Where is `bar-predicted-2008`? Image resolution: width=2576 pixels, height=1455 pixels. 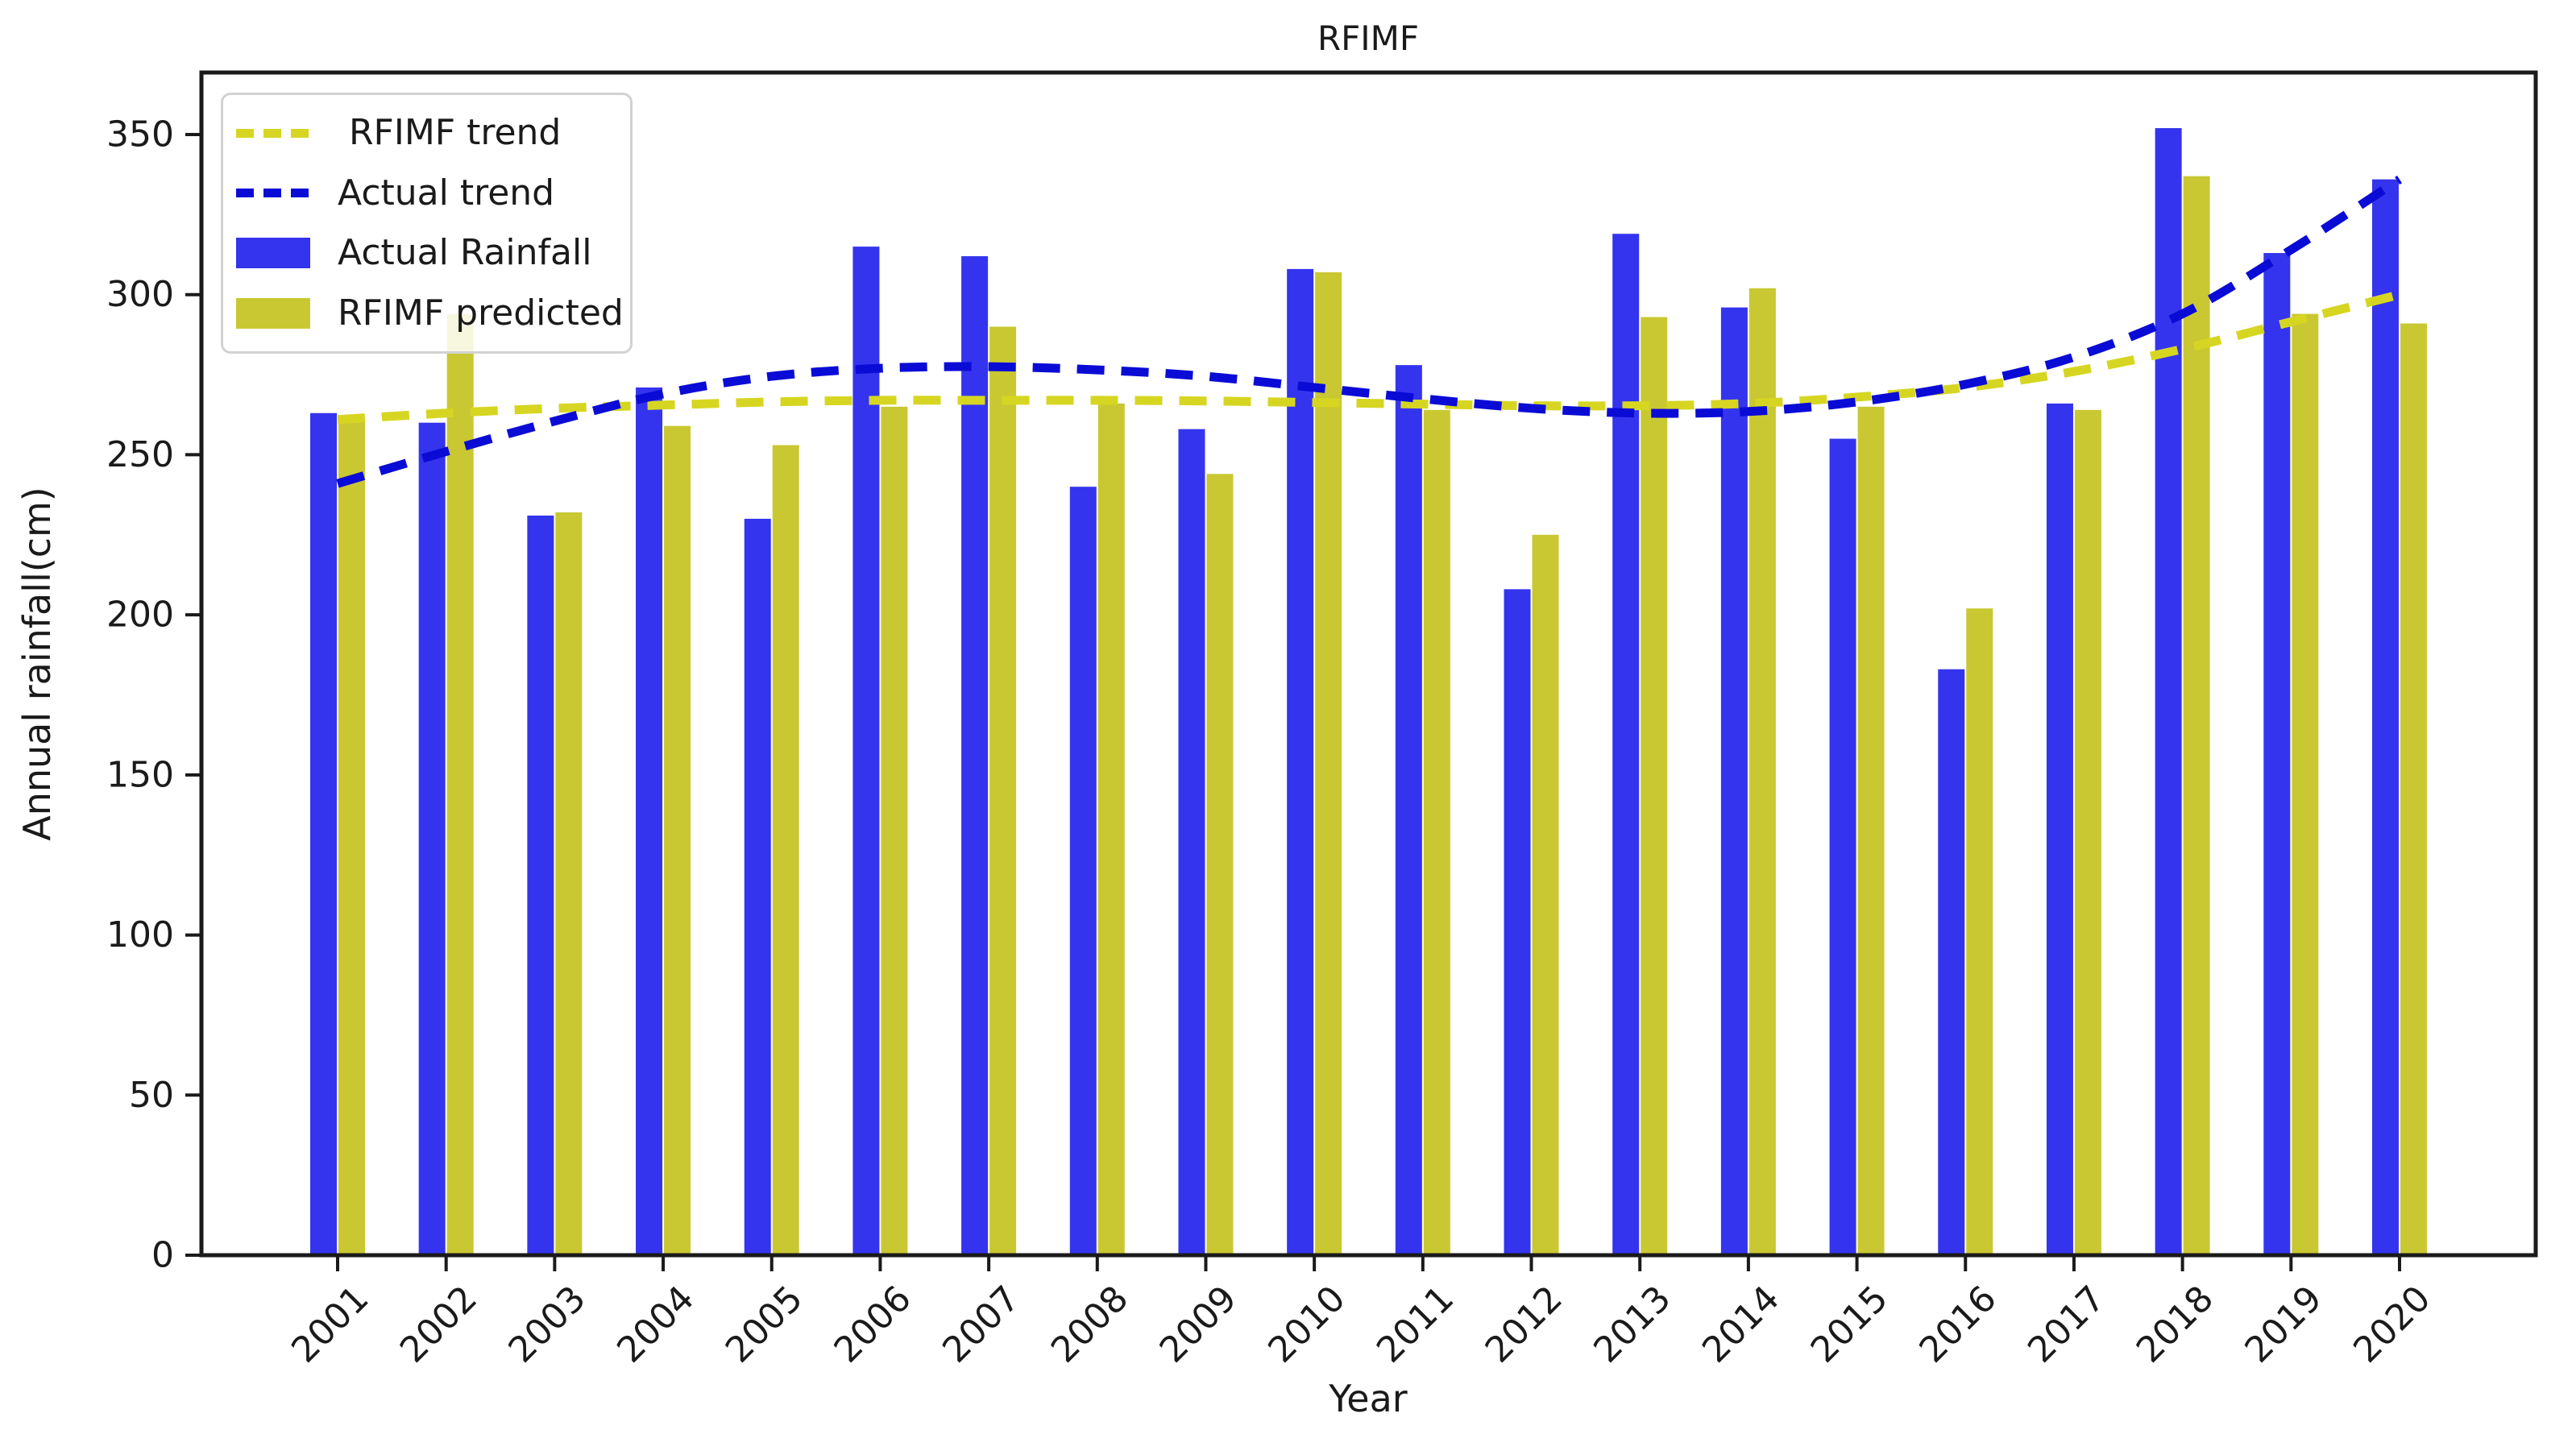 bar-predicted-2008 is located at coordinates (1111, 829).